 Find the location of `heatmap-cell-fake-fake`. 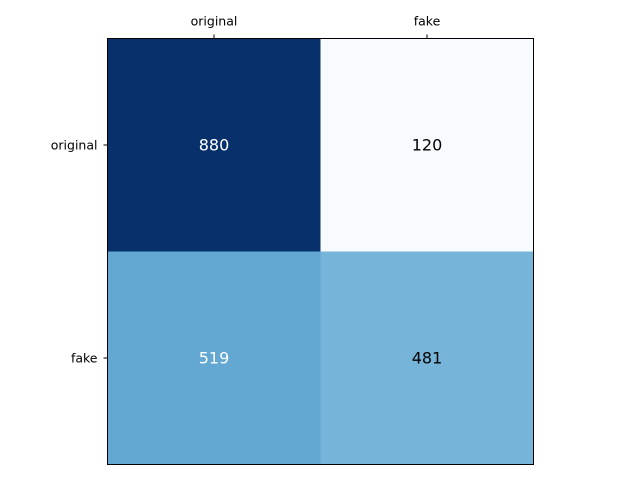

heatmap-cell-fake-fake is located at coordinates (427, 358).